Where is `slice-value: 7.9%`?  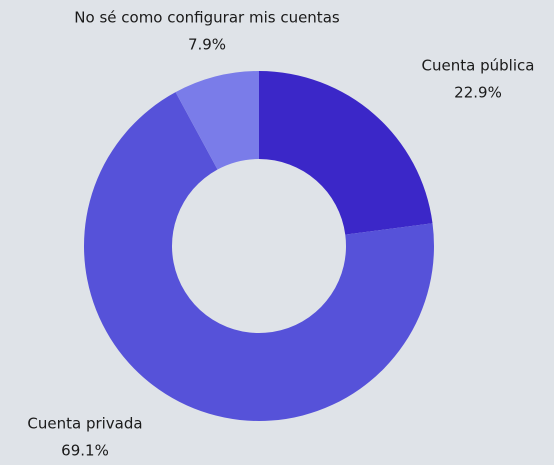 slice-value: 7.9% is located at coordinates (207, 45).